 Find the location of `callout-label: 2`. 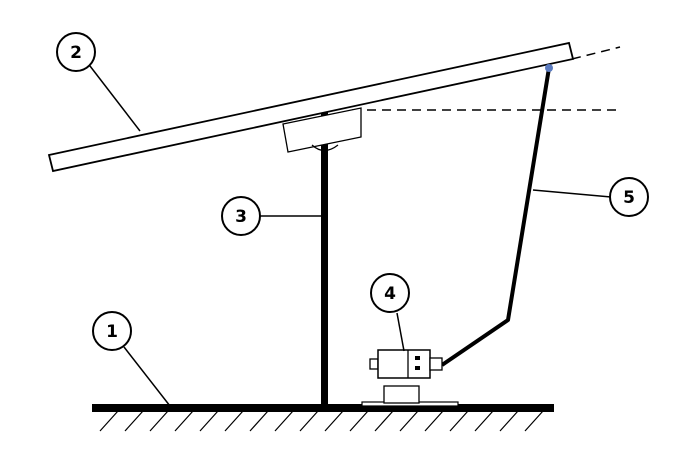

callout-label: 2 is located at coordinates (76, 53).